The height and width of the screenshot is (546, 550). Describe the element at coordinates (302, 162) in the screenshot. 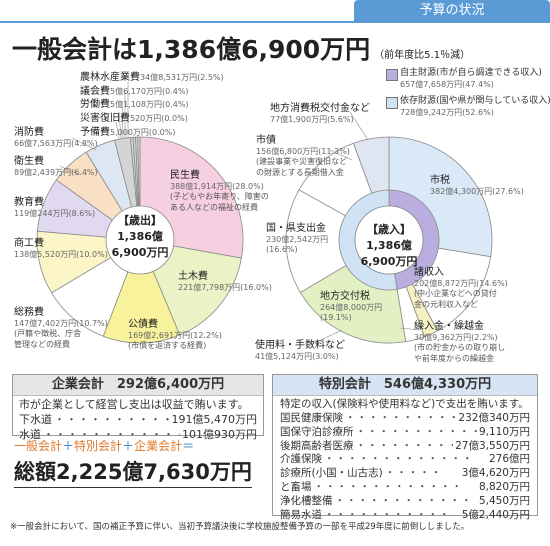

I see `label-shisai-sub-1: (建設事業や災害復旧など` at that location.